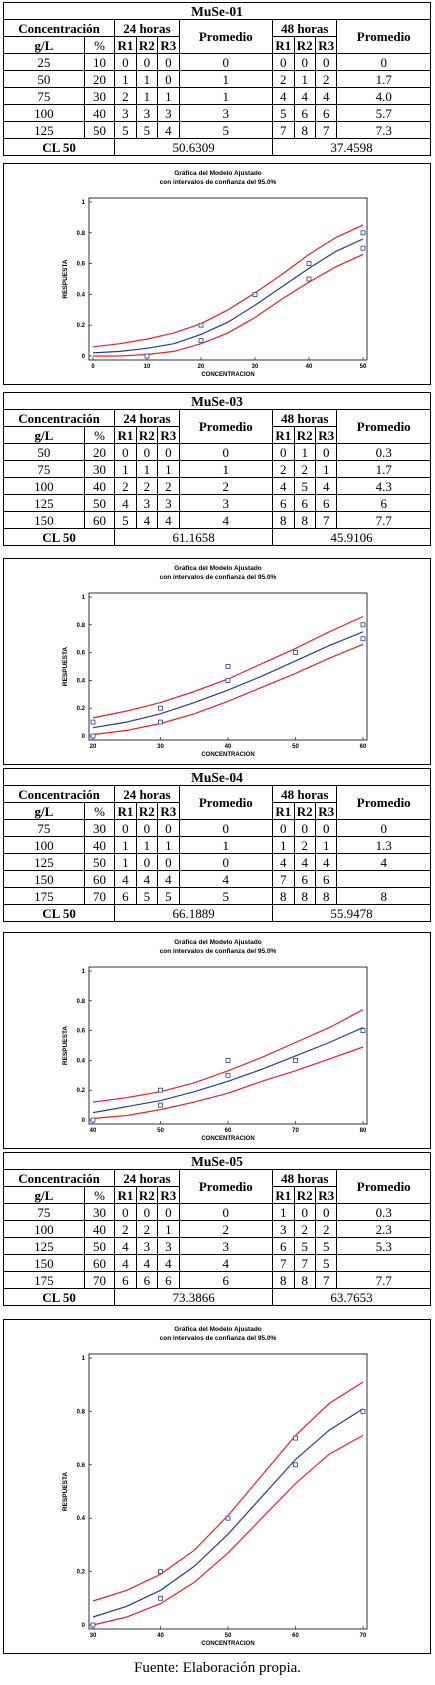  What do you see at coordinates (304, 1229) in the screenshot?
I see `cell-r2-48: 2` at bounding box center [304, 1229].